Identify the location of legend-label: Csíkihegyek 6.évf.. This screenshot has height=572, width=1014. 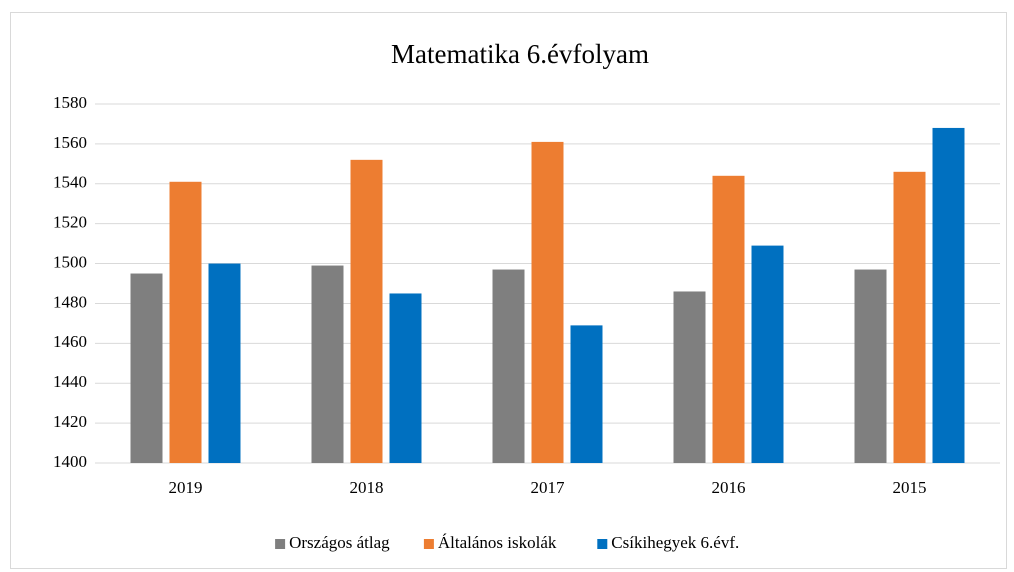
(675, 542).